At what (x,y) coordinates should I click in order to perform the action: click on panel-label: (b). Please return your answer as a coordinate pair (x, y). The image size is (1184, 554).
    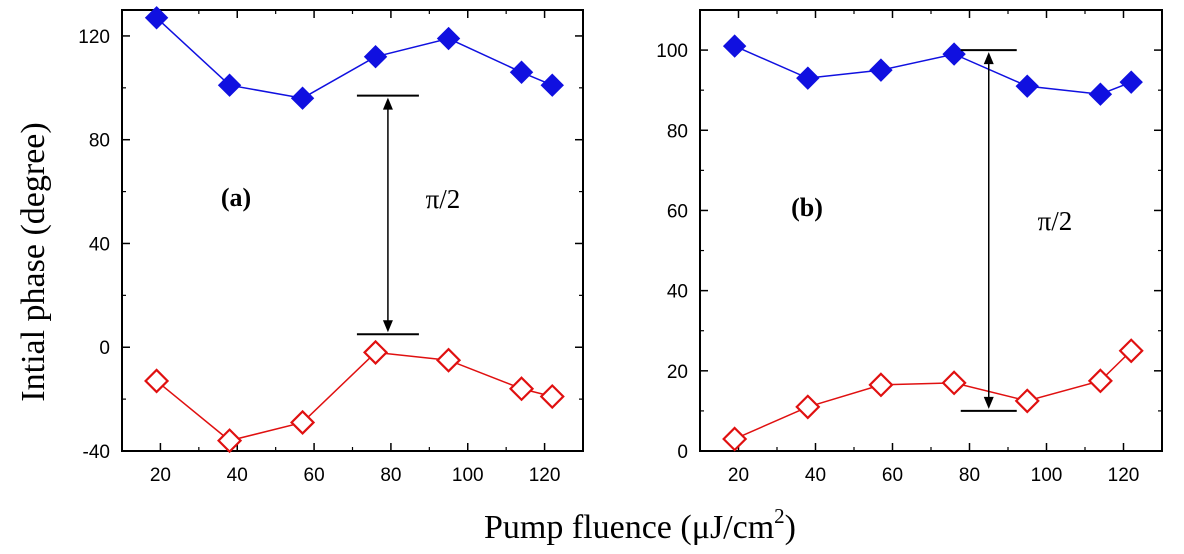
    Looking at the image, I should click on (807, 207).